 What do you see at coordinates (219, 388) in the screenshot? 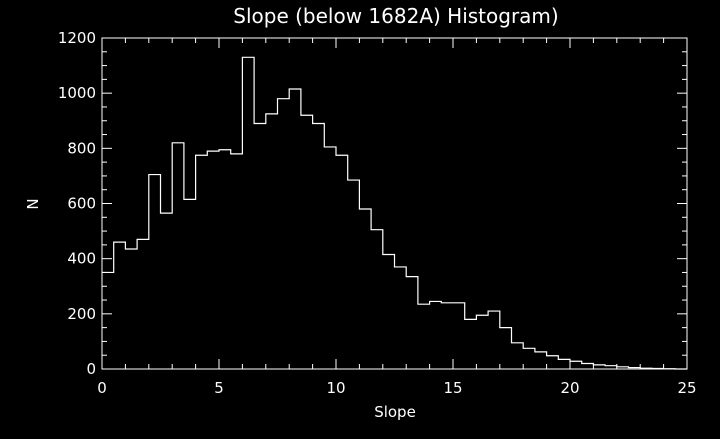
I see `x-tick-label: 5` at bounding box center [219, 388].